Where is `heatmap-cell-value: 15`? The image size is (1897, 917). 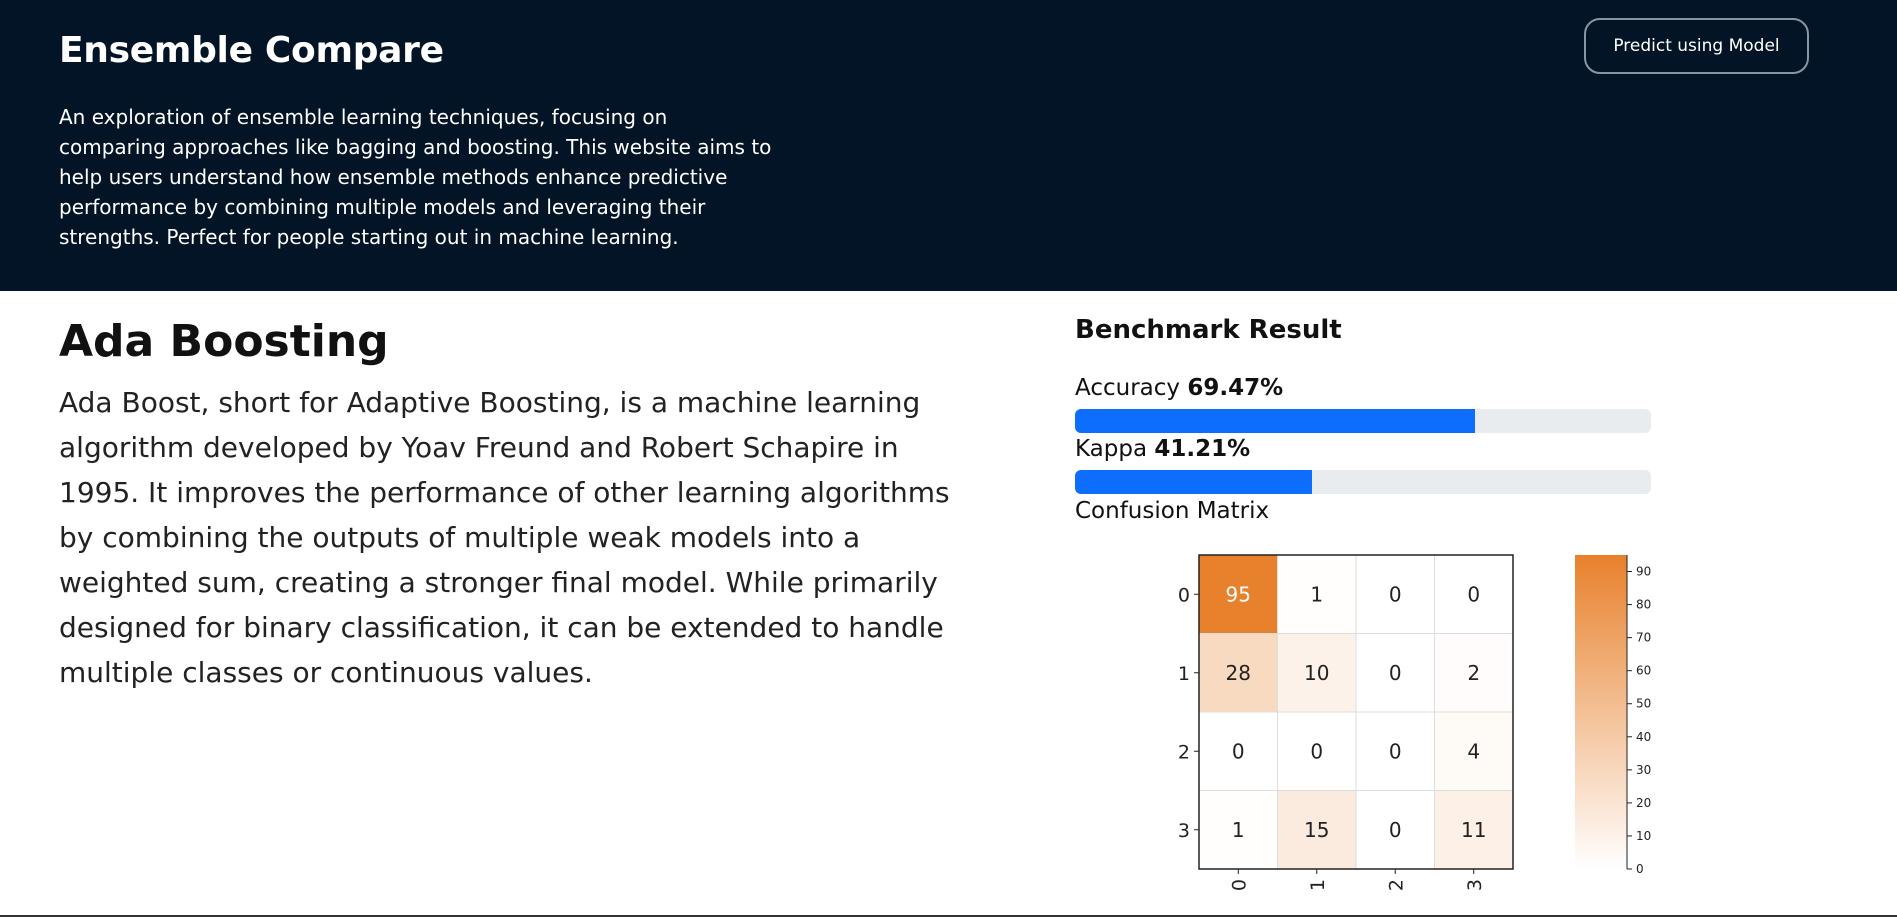 heatmap-cell-value: 15 is located at coordinates (1316, 830).